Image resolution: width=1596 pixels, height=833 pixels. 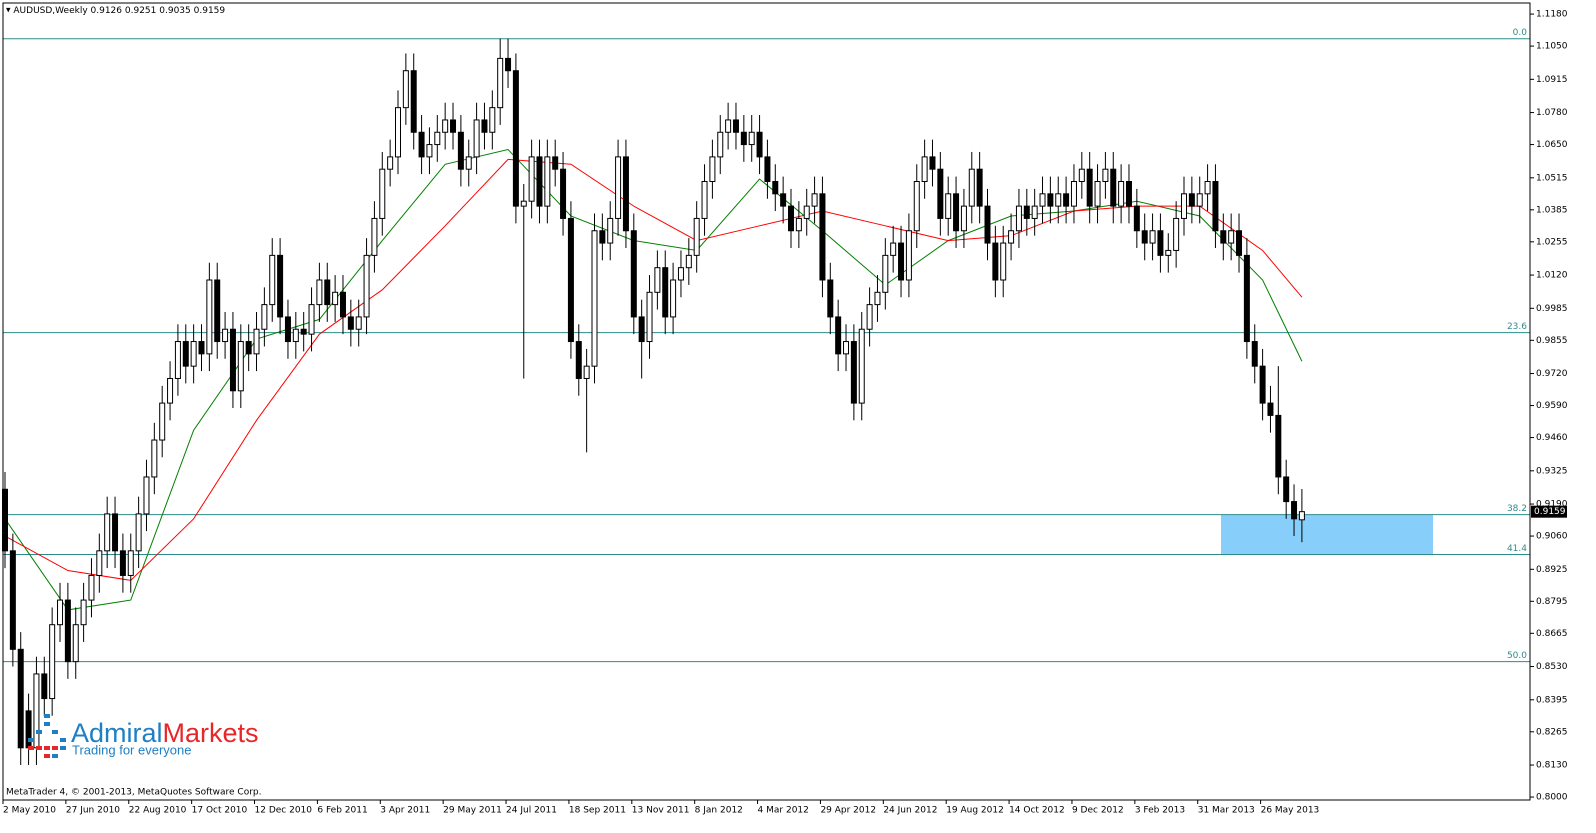 I want to click on x-tick-label: 3 Feb 2013, so click(x=1160, y=811).